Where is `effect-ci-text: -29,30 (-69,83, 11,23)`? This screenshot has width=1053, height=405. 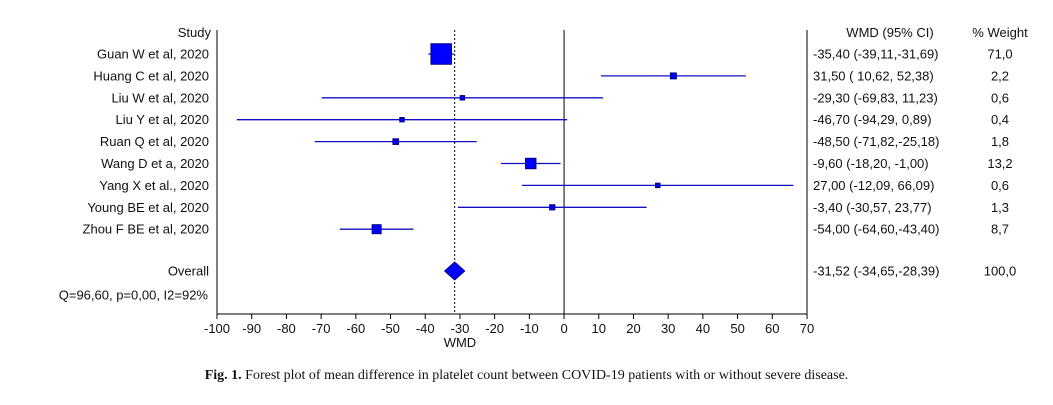 effect-ci-text: -29,30 (-69,83, 11,23) is located at coordinates (875, 97).